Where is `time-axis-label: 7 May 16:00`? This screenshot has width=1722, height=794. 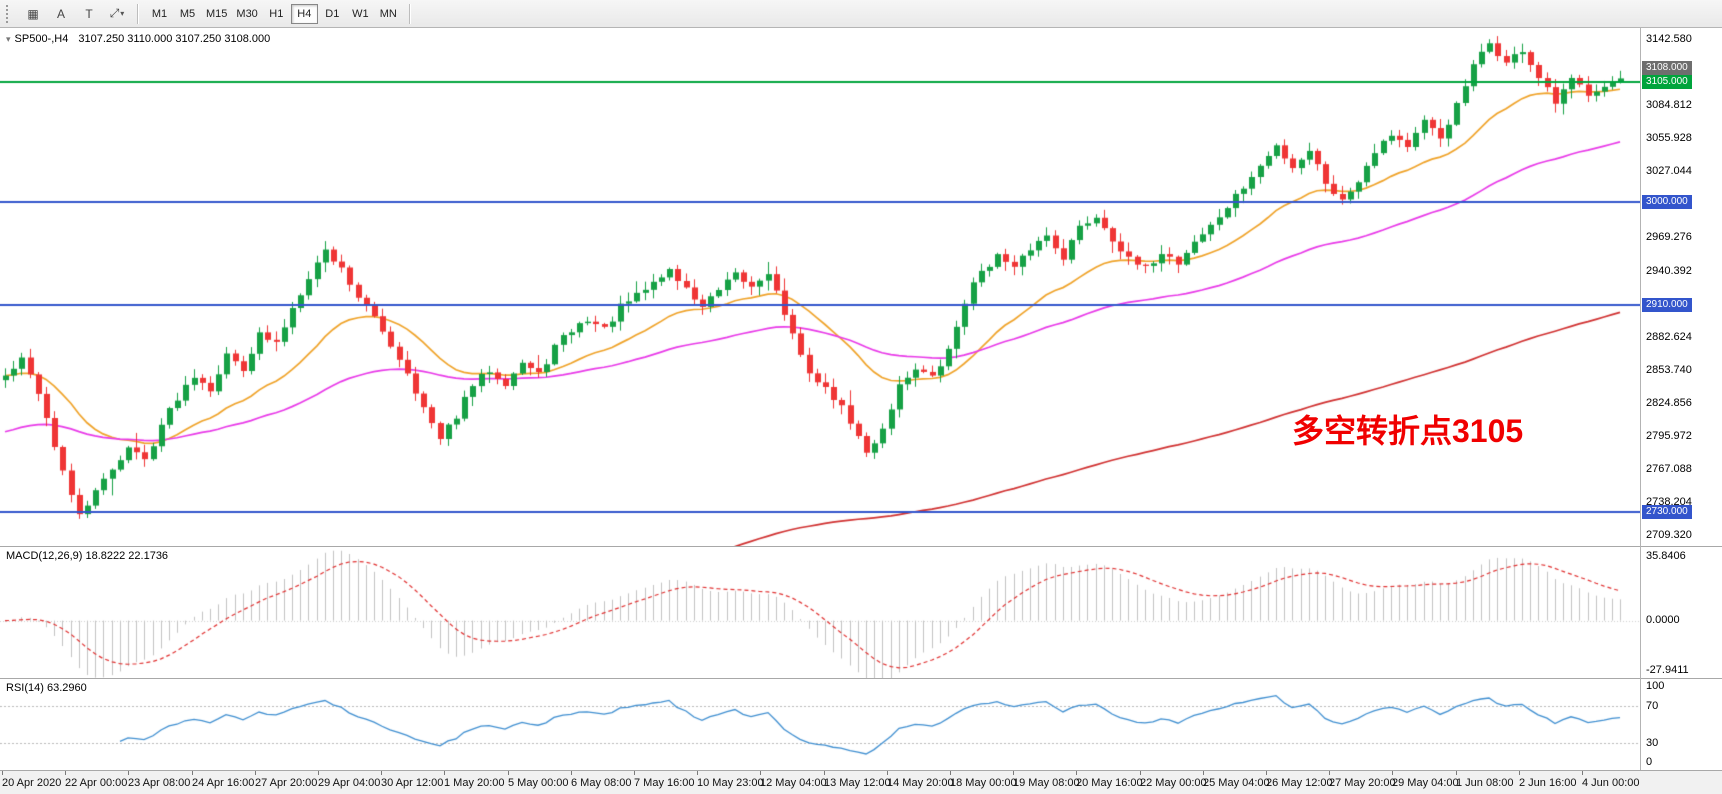
time-axis-label: 7 May 16:00 is located at coordinates (664, 783).